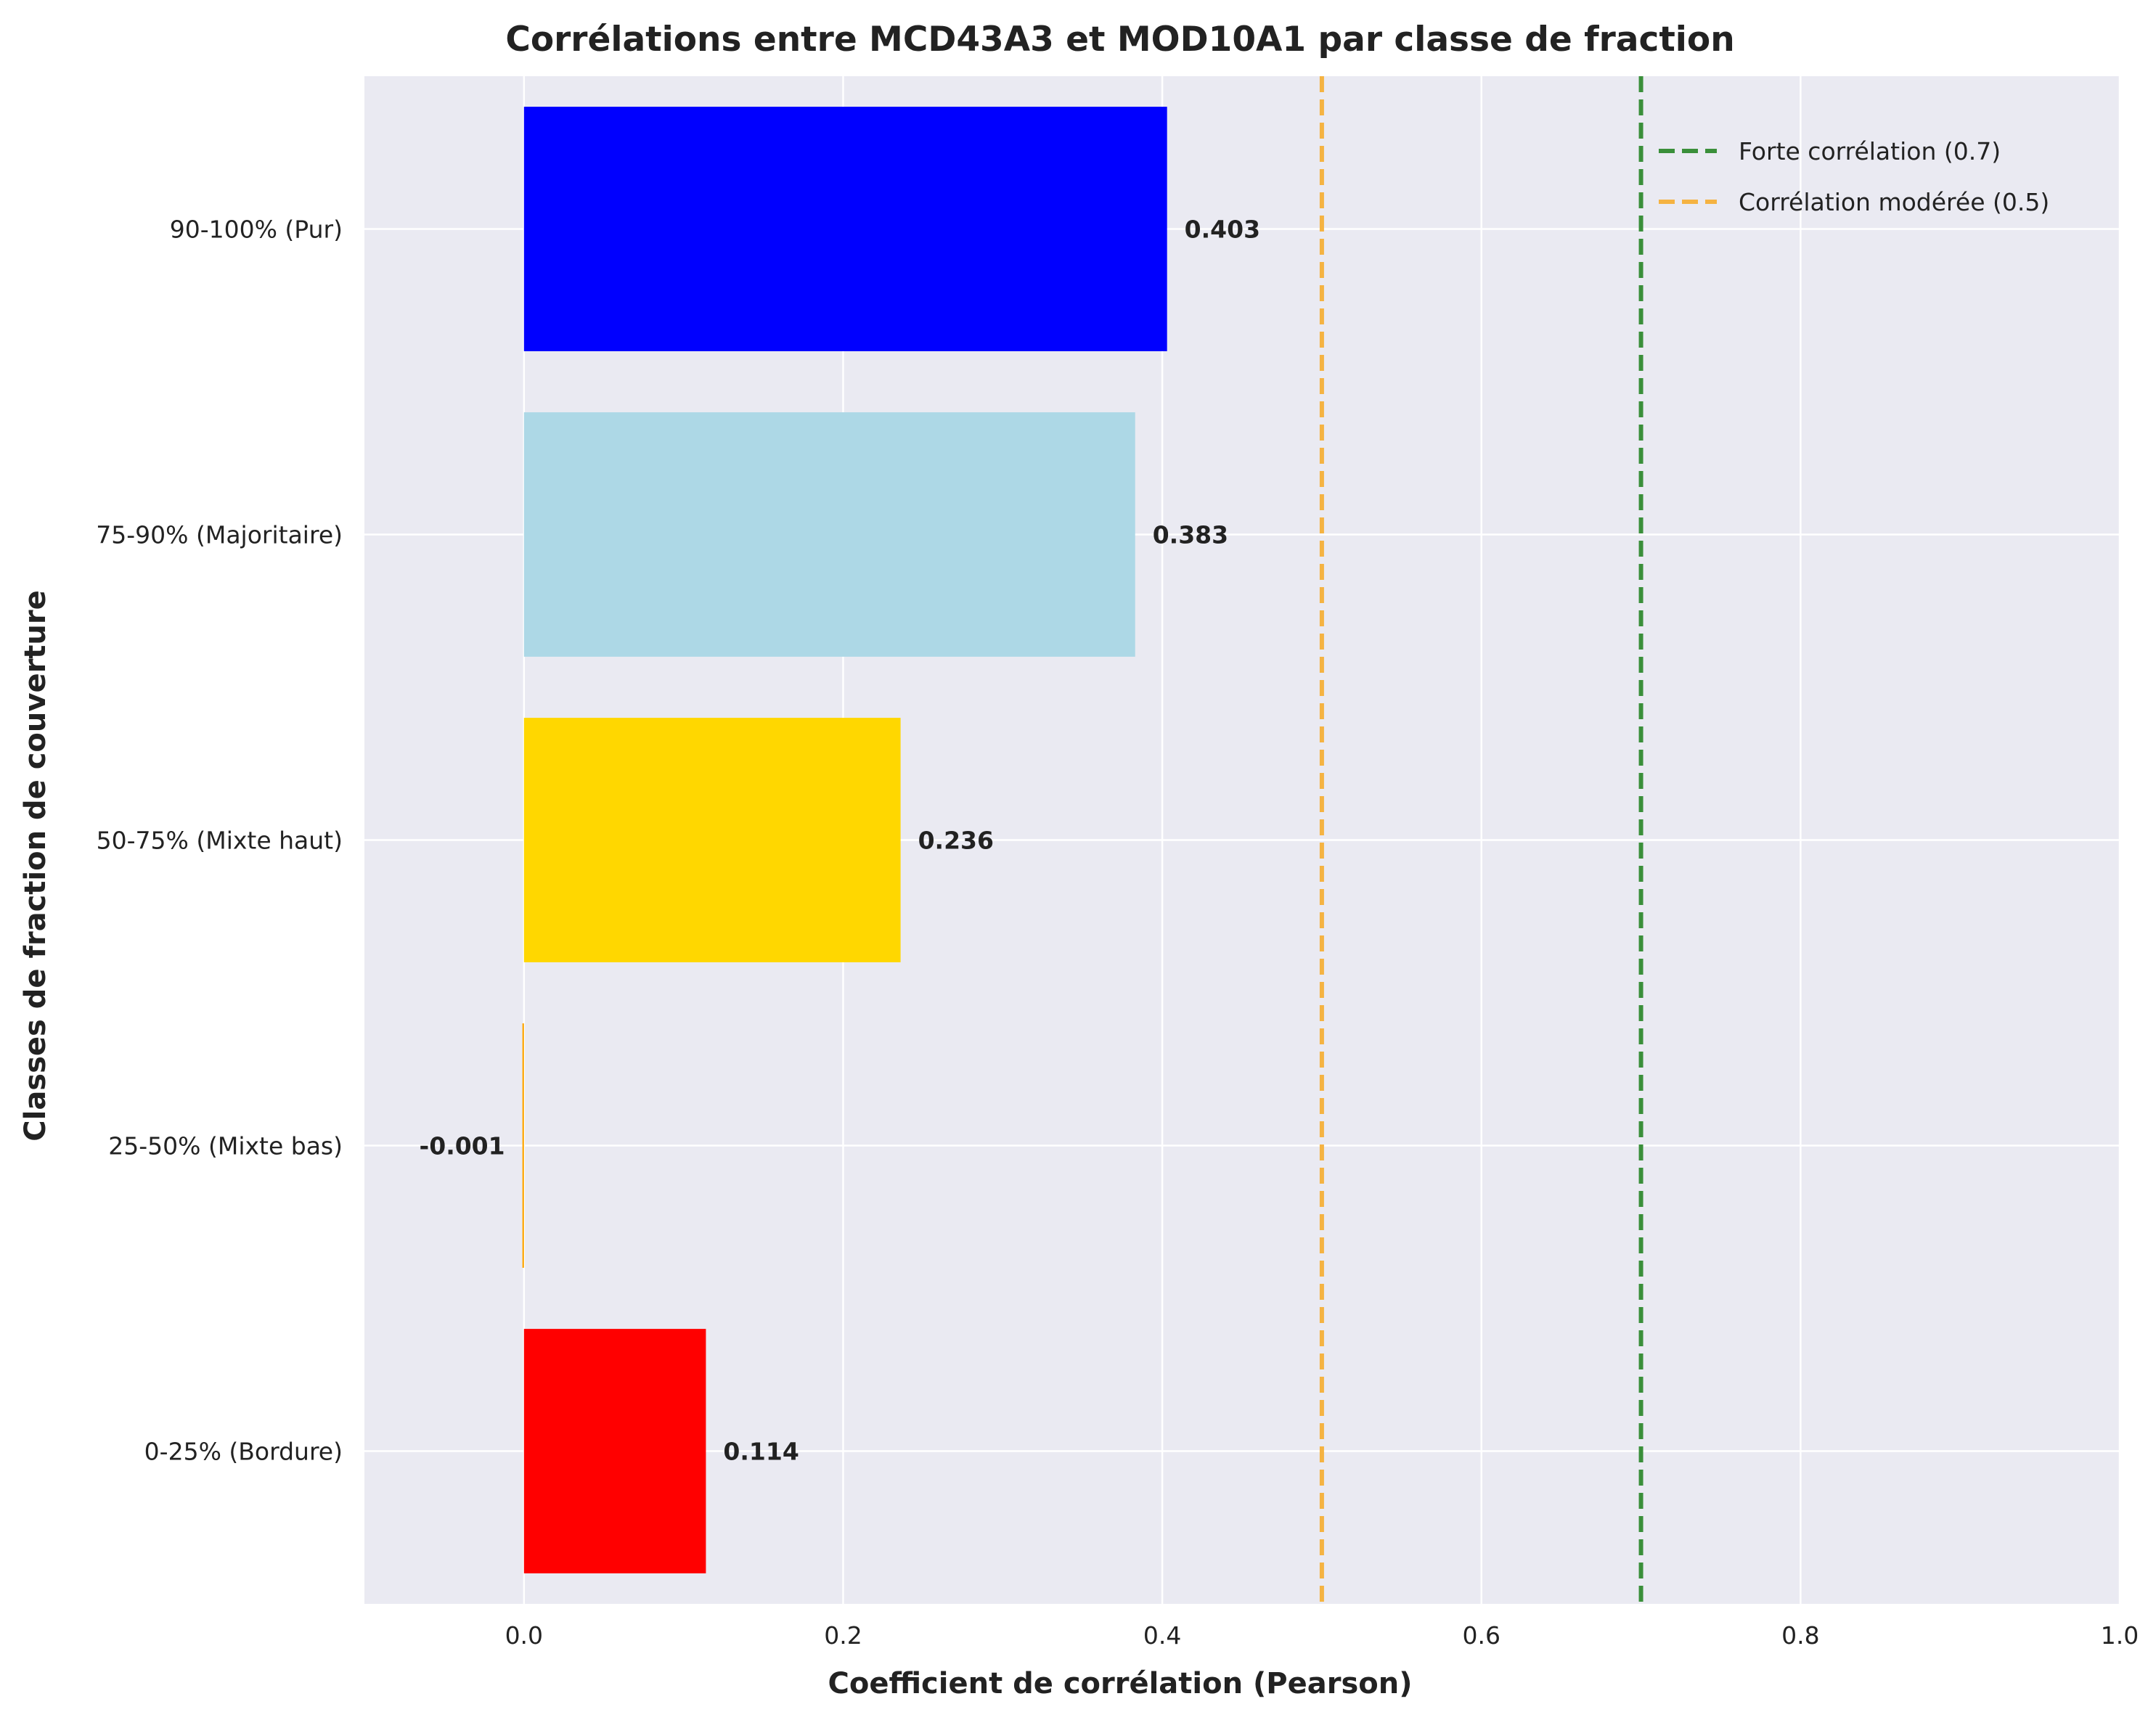 The image size is (2156, 1720). What do you see at coordinates (244, 1452) in the screenshot?
I see `y-tick-label: 0-25% (Bordure)` at bounding box center [244, 1452].